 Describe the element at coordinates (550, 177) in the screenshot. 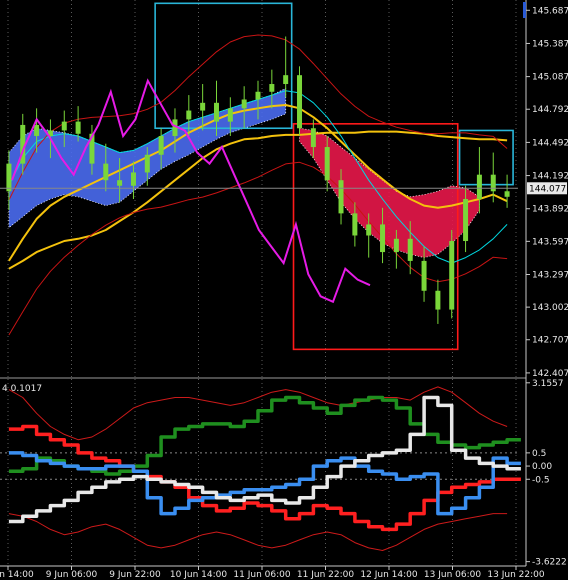

I see `price-tick-label: 144.192` at that location.